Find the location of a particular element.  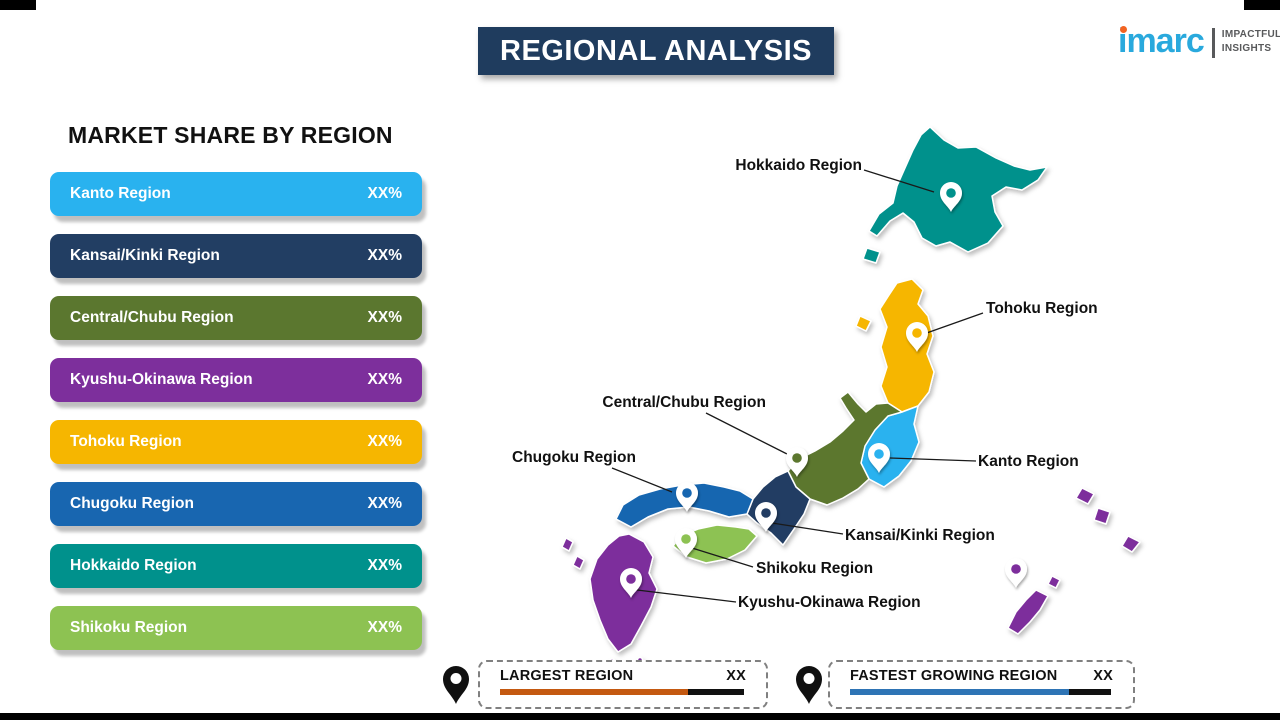

map-pin-okinawa is located at coordinates (1016, 573).